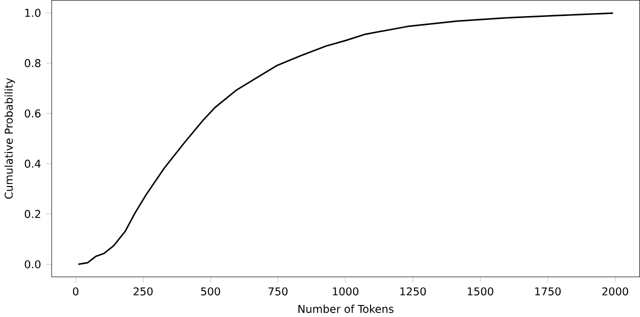  Describe the element at coordinates (346, 308) in the screenshot. I see `x-axis-title: Number of Tokens` at that location.